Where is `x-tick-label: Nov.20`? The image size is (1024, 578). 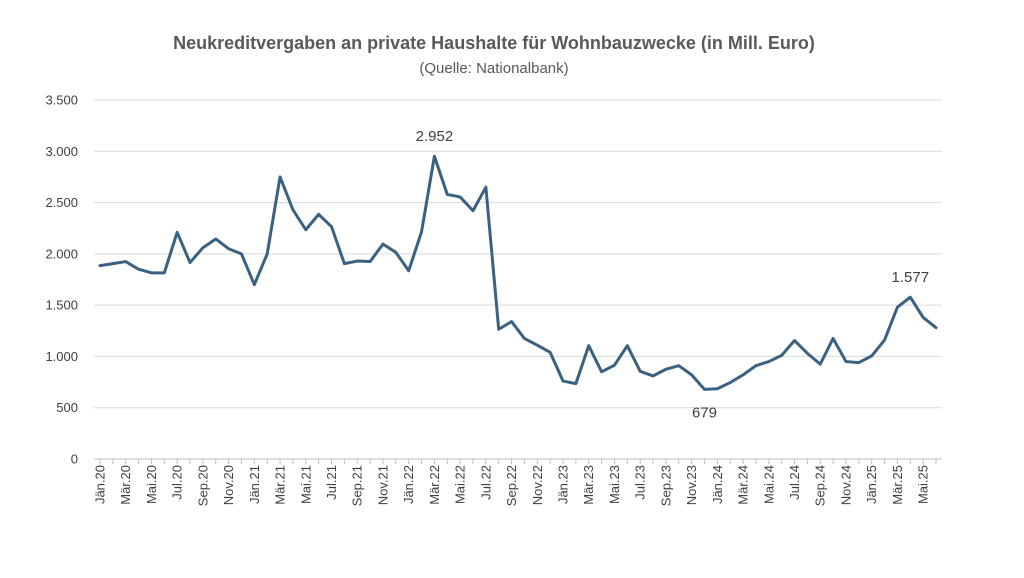
x-tick-label: Nov.20 is located at coordinates (228, 485).